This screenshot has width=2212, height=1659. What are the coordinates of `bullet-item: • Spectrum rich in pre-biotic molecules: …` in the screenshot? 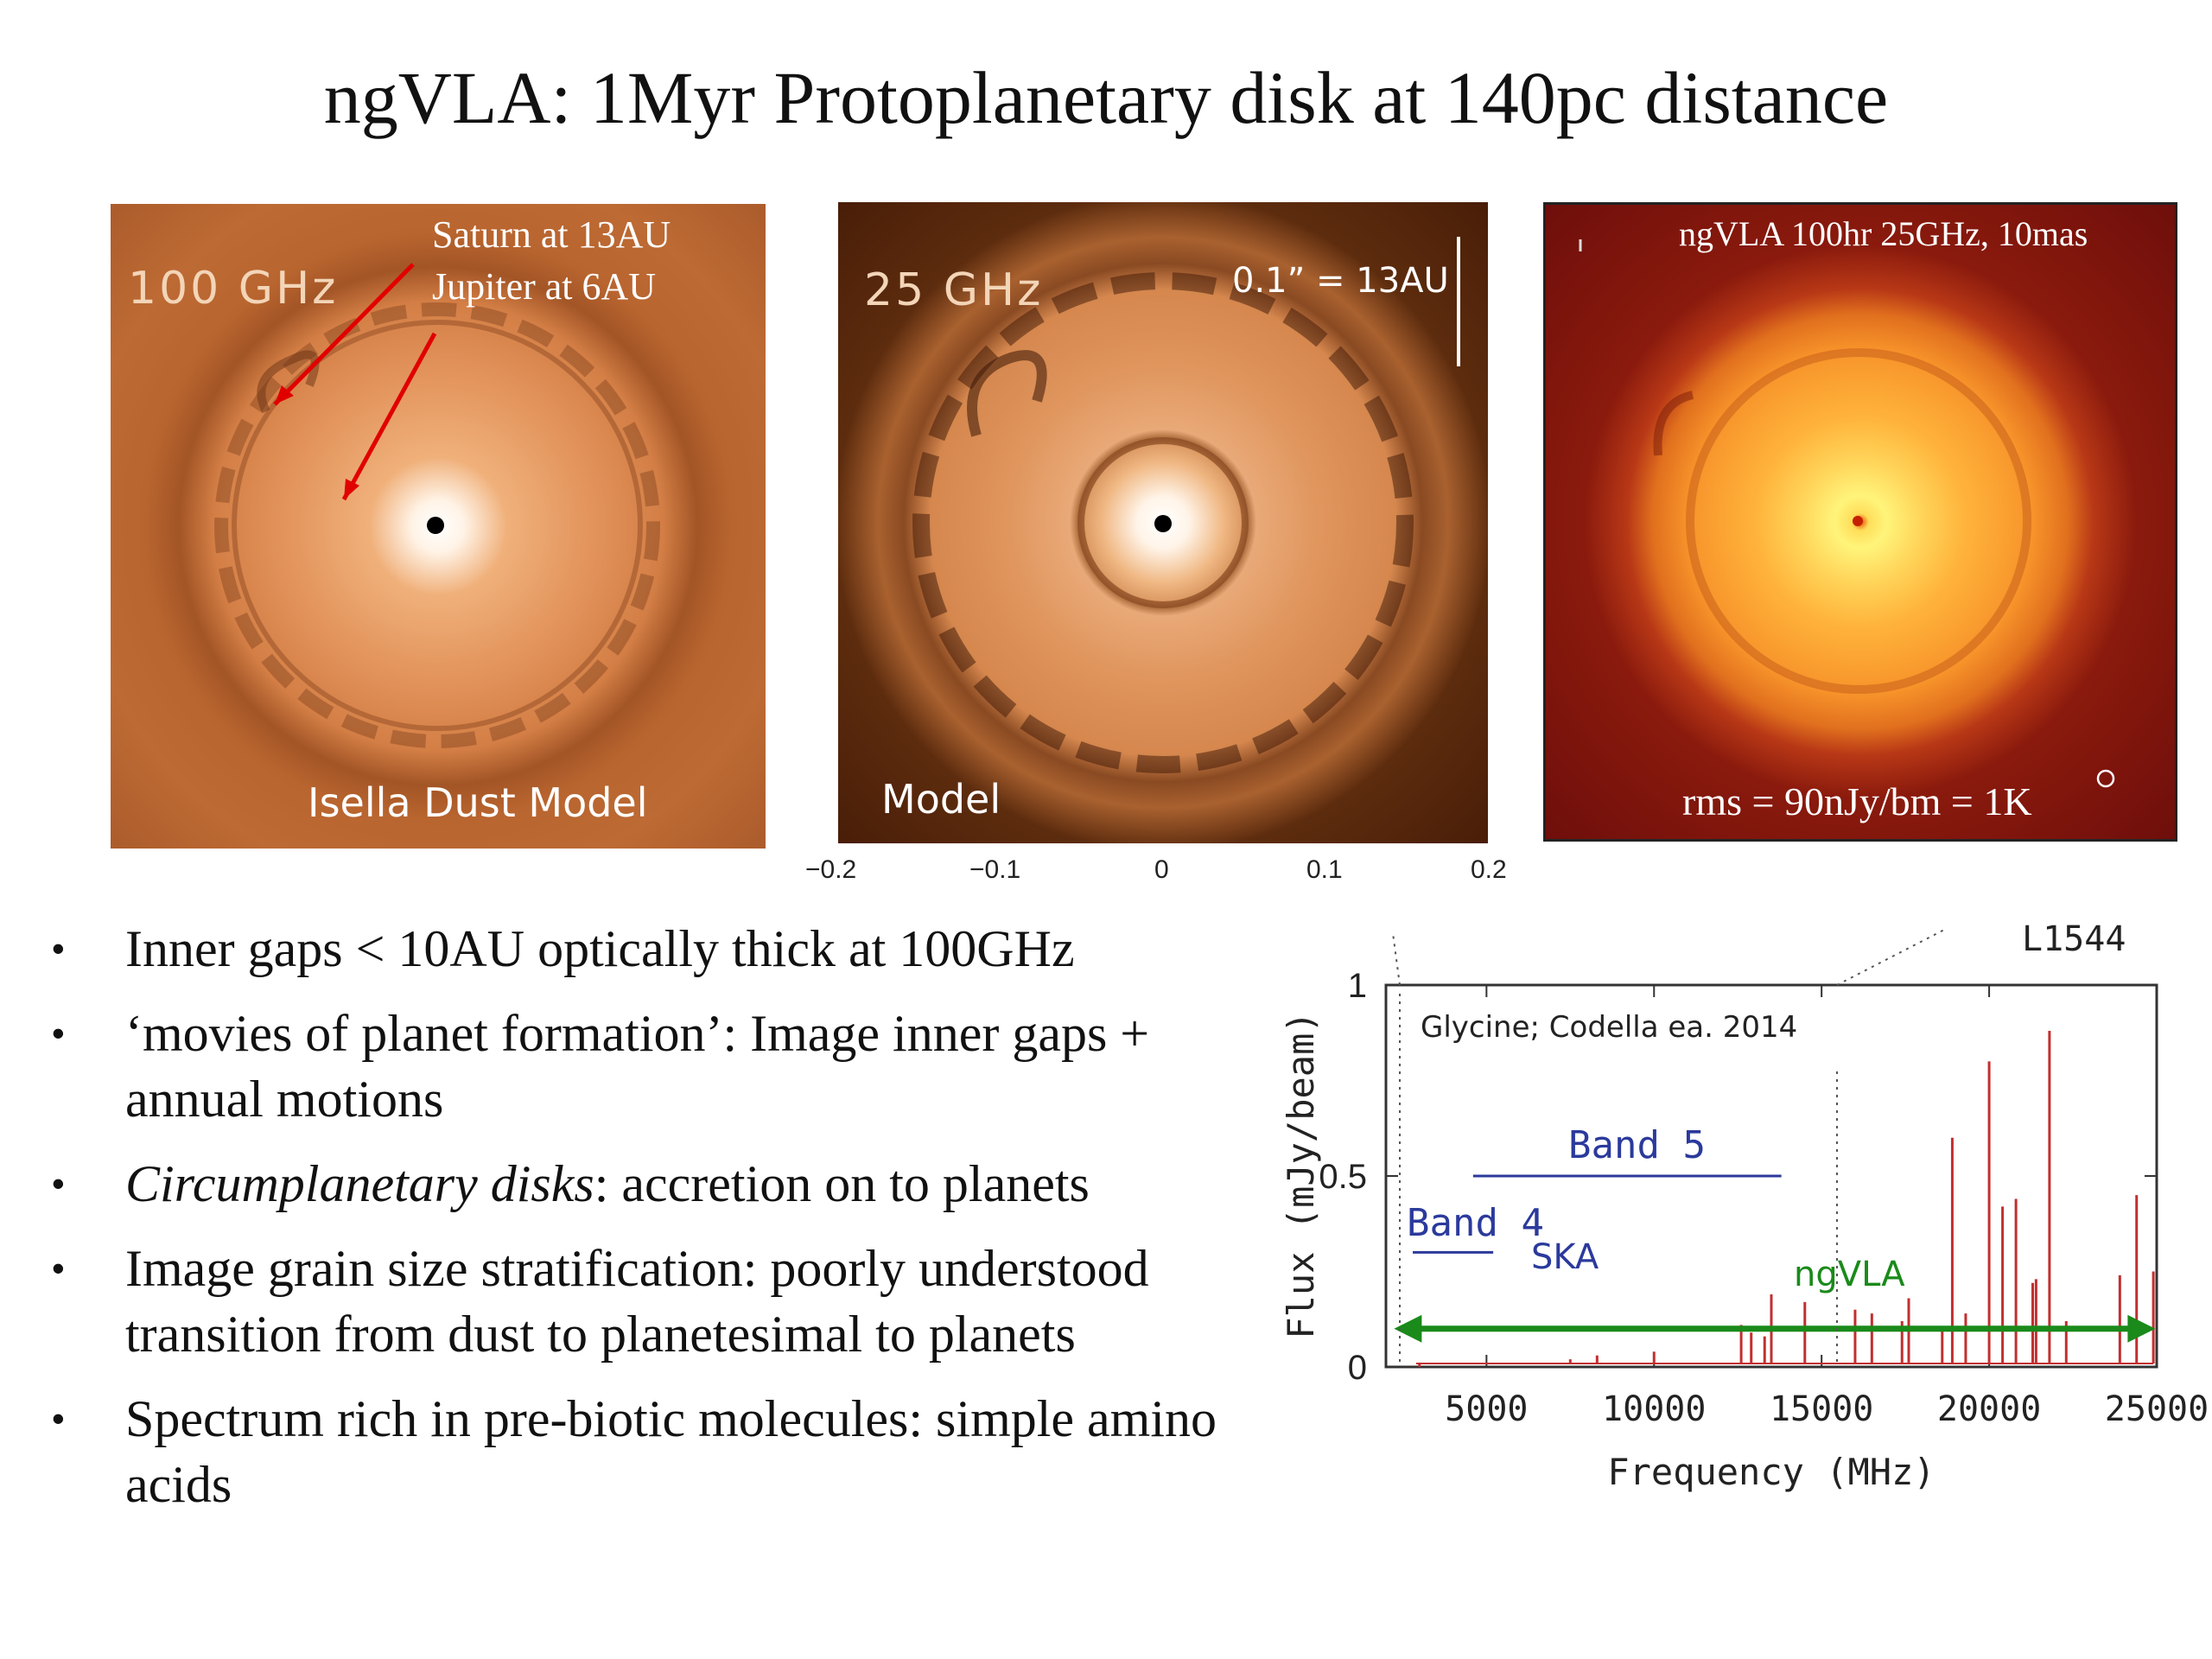 It's located at (644, 1451).